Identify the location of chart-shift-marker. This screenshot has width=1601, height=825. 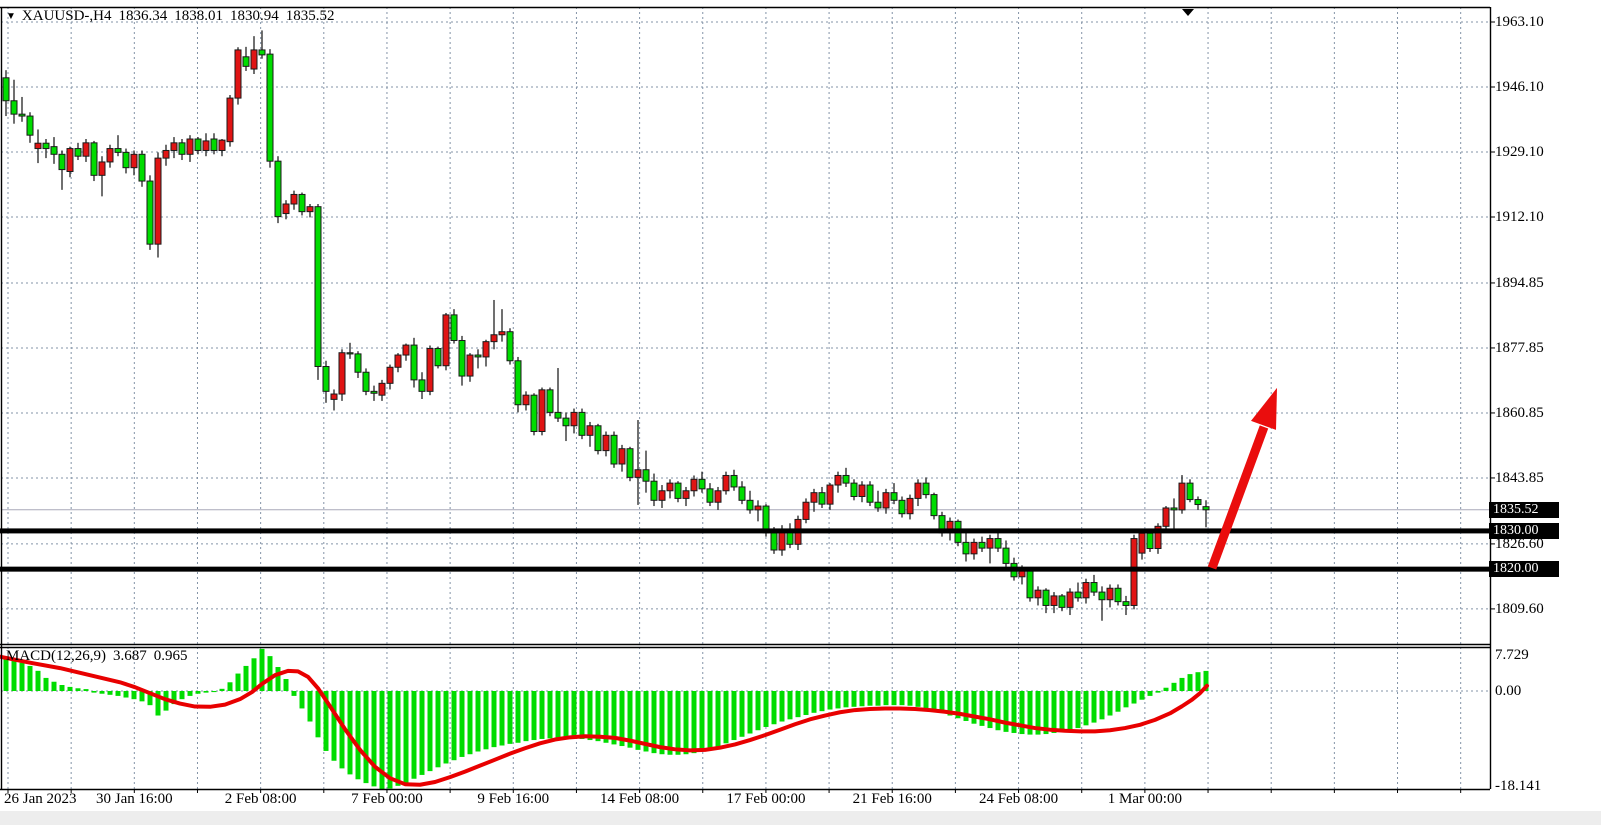
(1188, 12).